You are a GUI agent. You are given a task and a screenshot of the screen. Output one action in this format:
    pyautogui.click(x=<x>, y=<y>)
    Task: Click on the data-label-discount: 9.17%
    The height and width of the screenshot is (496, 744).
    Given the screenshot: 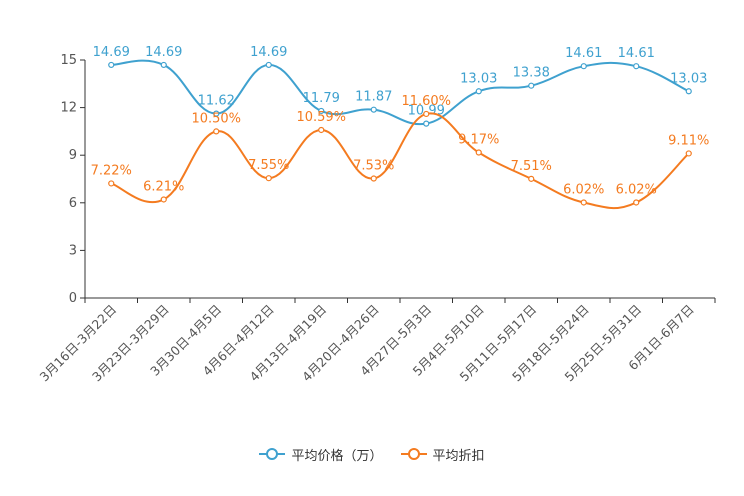 What is the action you would take?
    pyautogui.click(x=478, y=140)
    